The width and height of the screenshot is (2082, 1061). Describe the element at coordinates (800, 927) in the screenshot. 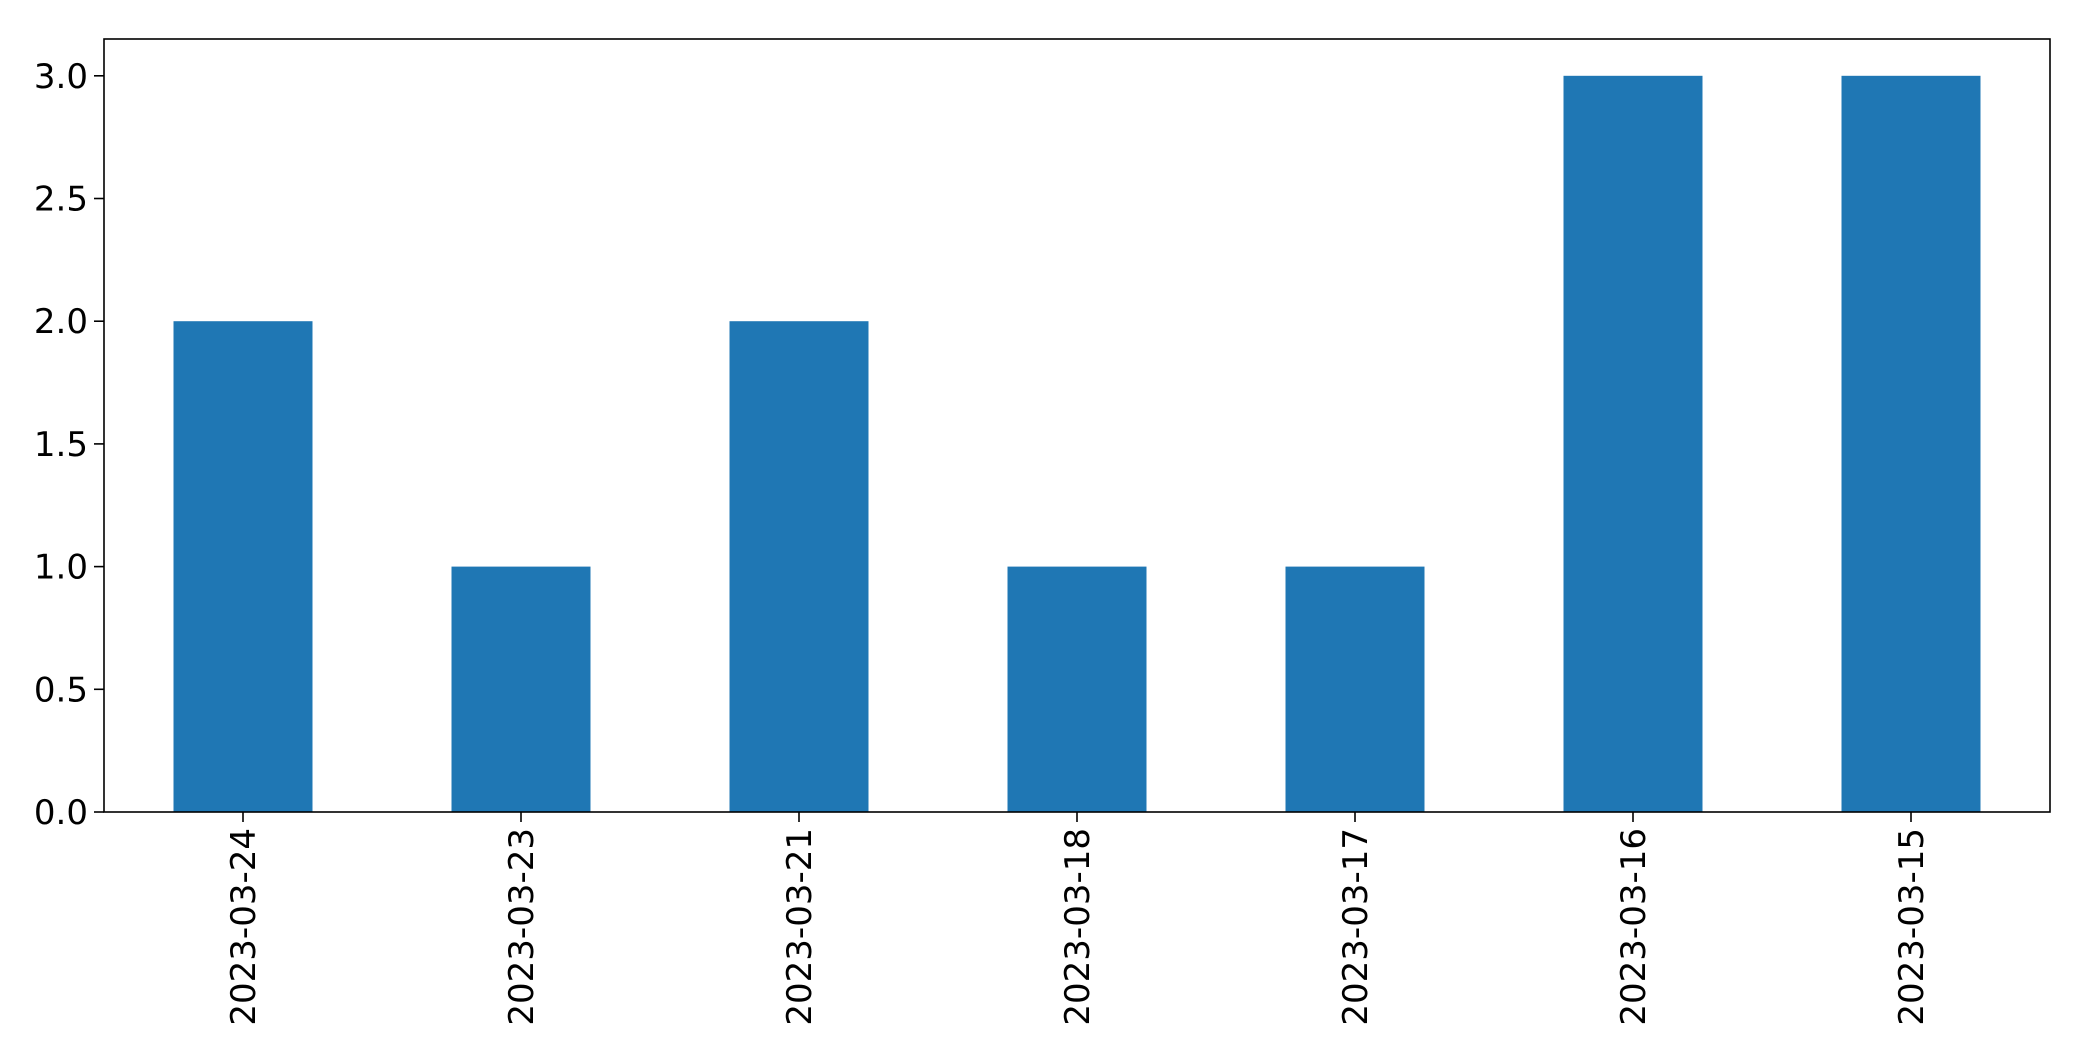

I see `x-tick-label: 2023-03-21` at that location.